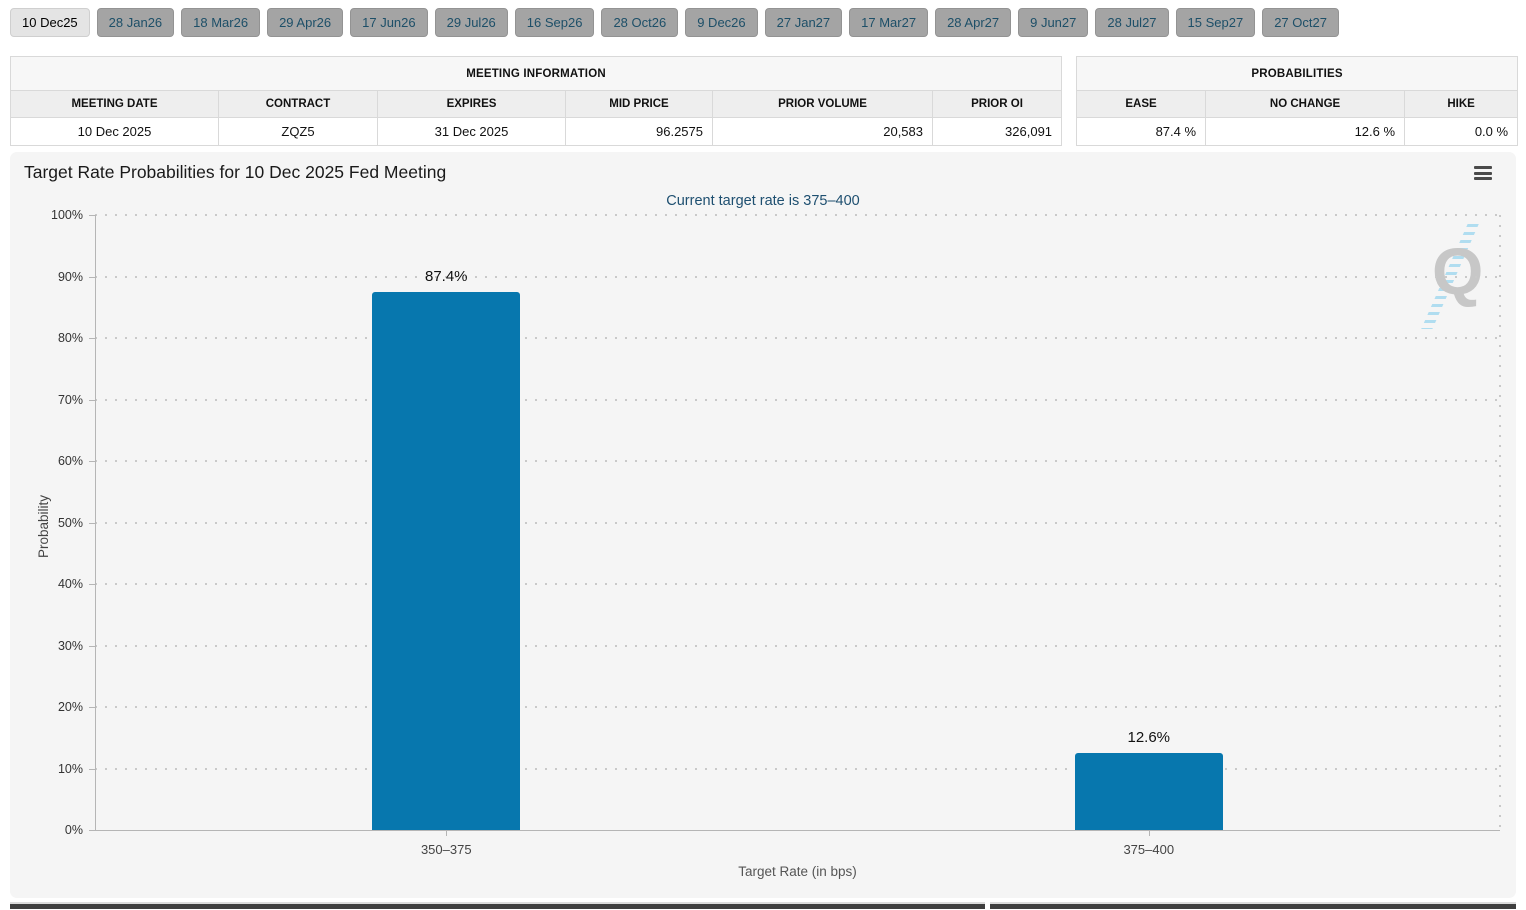 Image resolution: width=1526 pixels, height=910 pixels. I want to click on tab-18-mar26: 18 Mar26, so click(221, 22).